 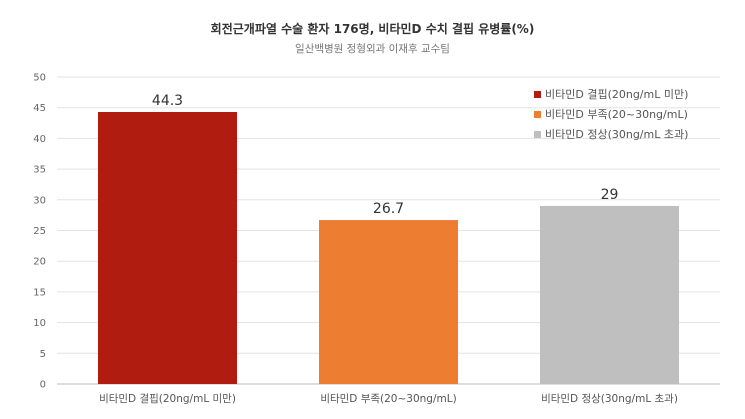 I want to click on legend-item: 비타민D 정상(30ng/mL 초과), so click(x=611, y=134).